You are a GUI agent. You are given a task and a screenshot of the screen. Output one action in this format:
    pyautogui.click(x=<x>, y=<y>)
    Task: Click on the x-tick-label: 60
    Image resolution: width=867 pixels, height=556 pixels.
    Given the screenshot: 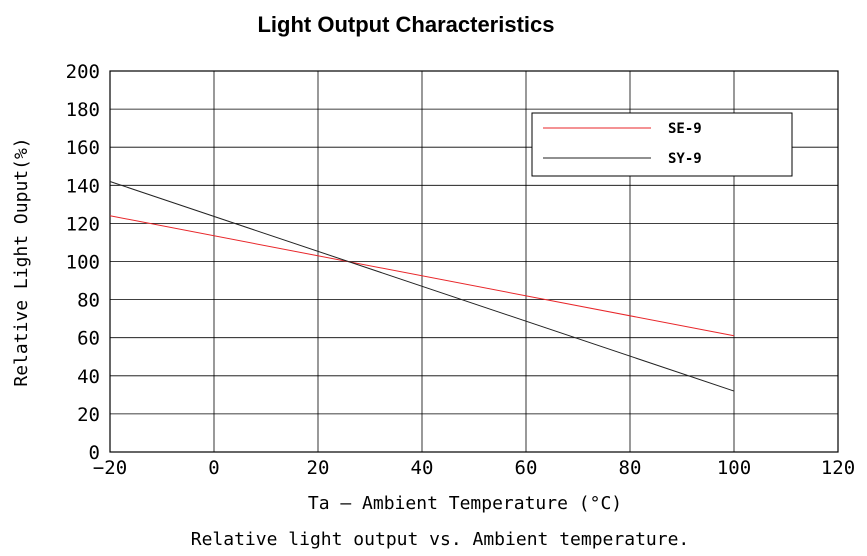 What is the action you would take?
    pyautogui.click(x=526, y=468)
    